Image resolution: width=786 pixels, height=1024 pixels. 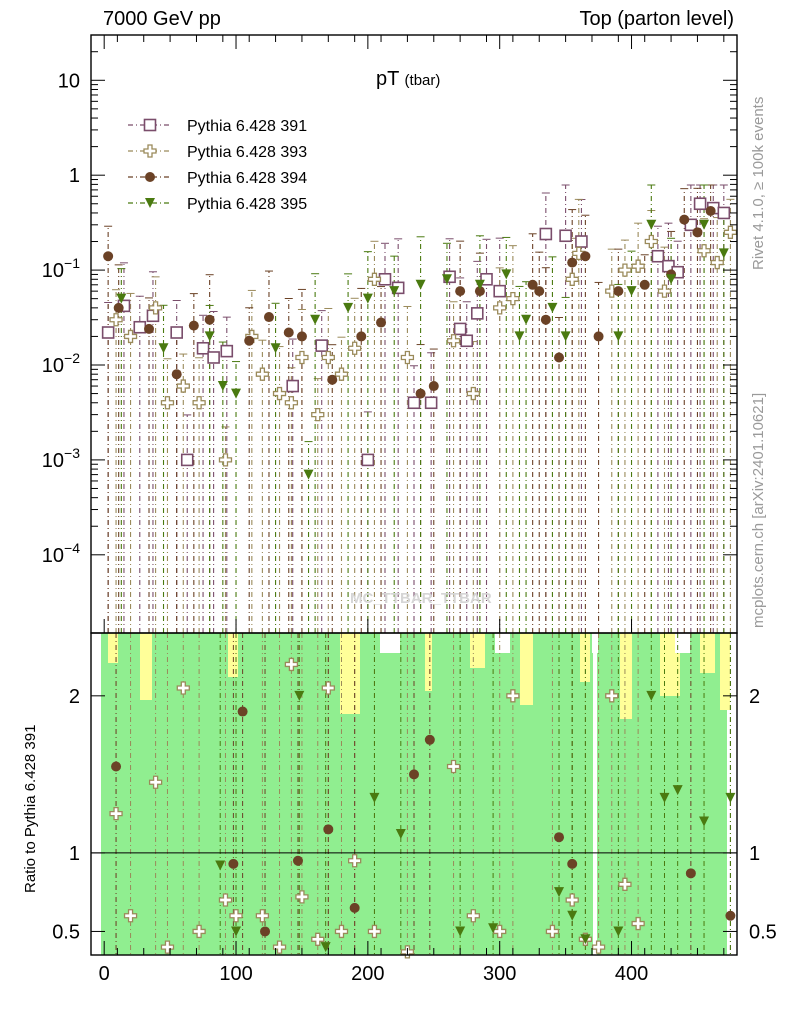 What do you see at coordinates (30, 808) in the screenshot?
I see `ratio-axis-label: Ratio to Pythia 6.428 391` at bounding box center [30, 808].